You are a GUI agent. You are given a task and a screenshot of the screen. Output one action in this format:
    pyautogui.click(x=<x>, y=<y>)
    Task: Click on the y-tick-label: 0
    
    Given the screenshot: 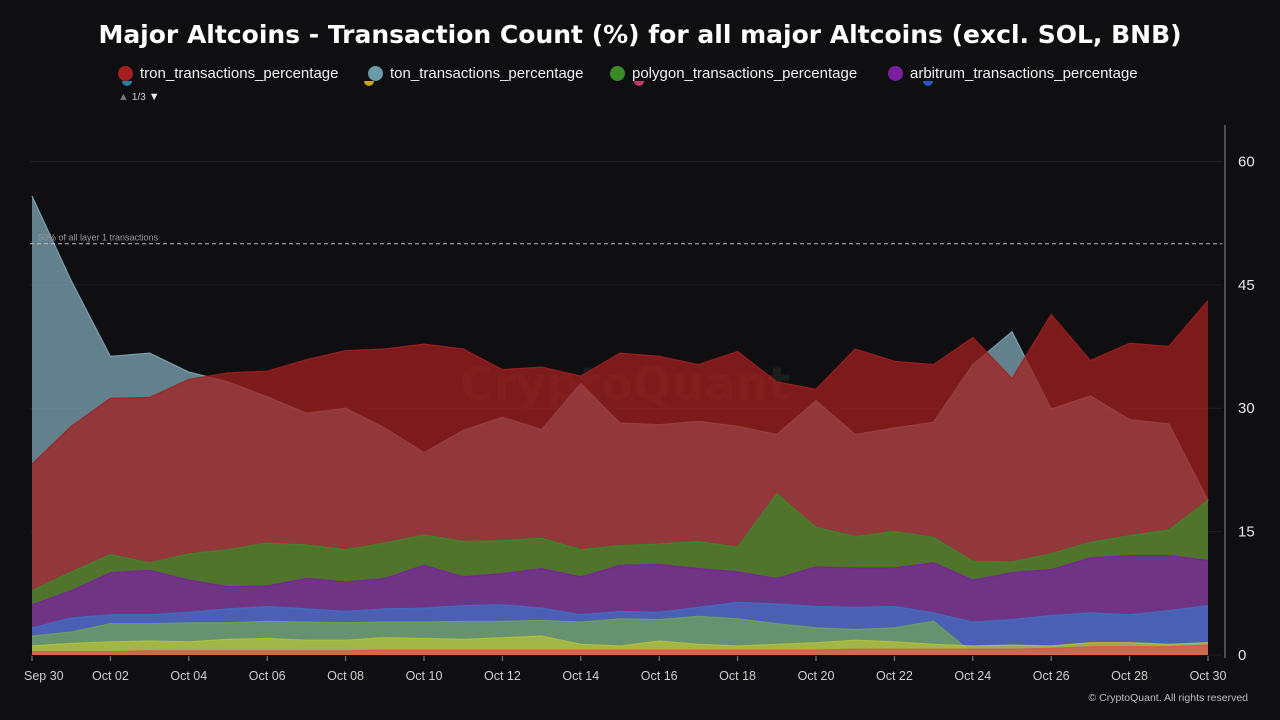 What is the action you would take?
    pyautogui.click(x=1242, y=655)
    